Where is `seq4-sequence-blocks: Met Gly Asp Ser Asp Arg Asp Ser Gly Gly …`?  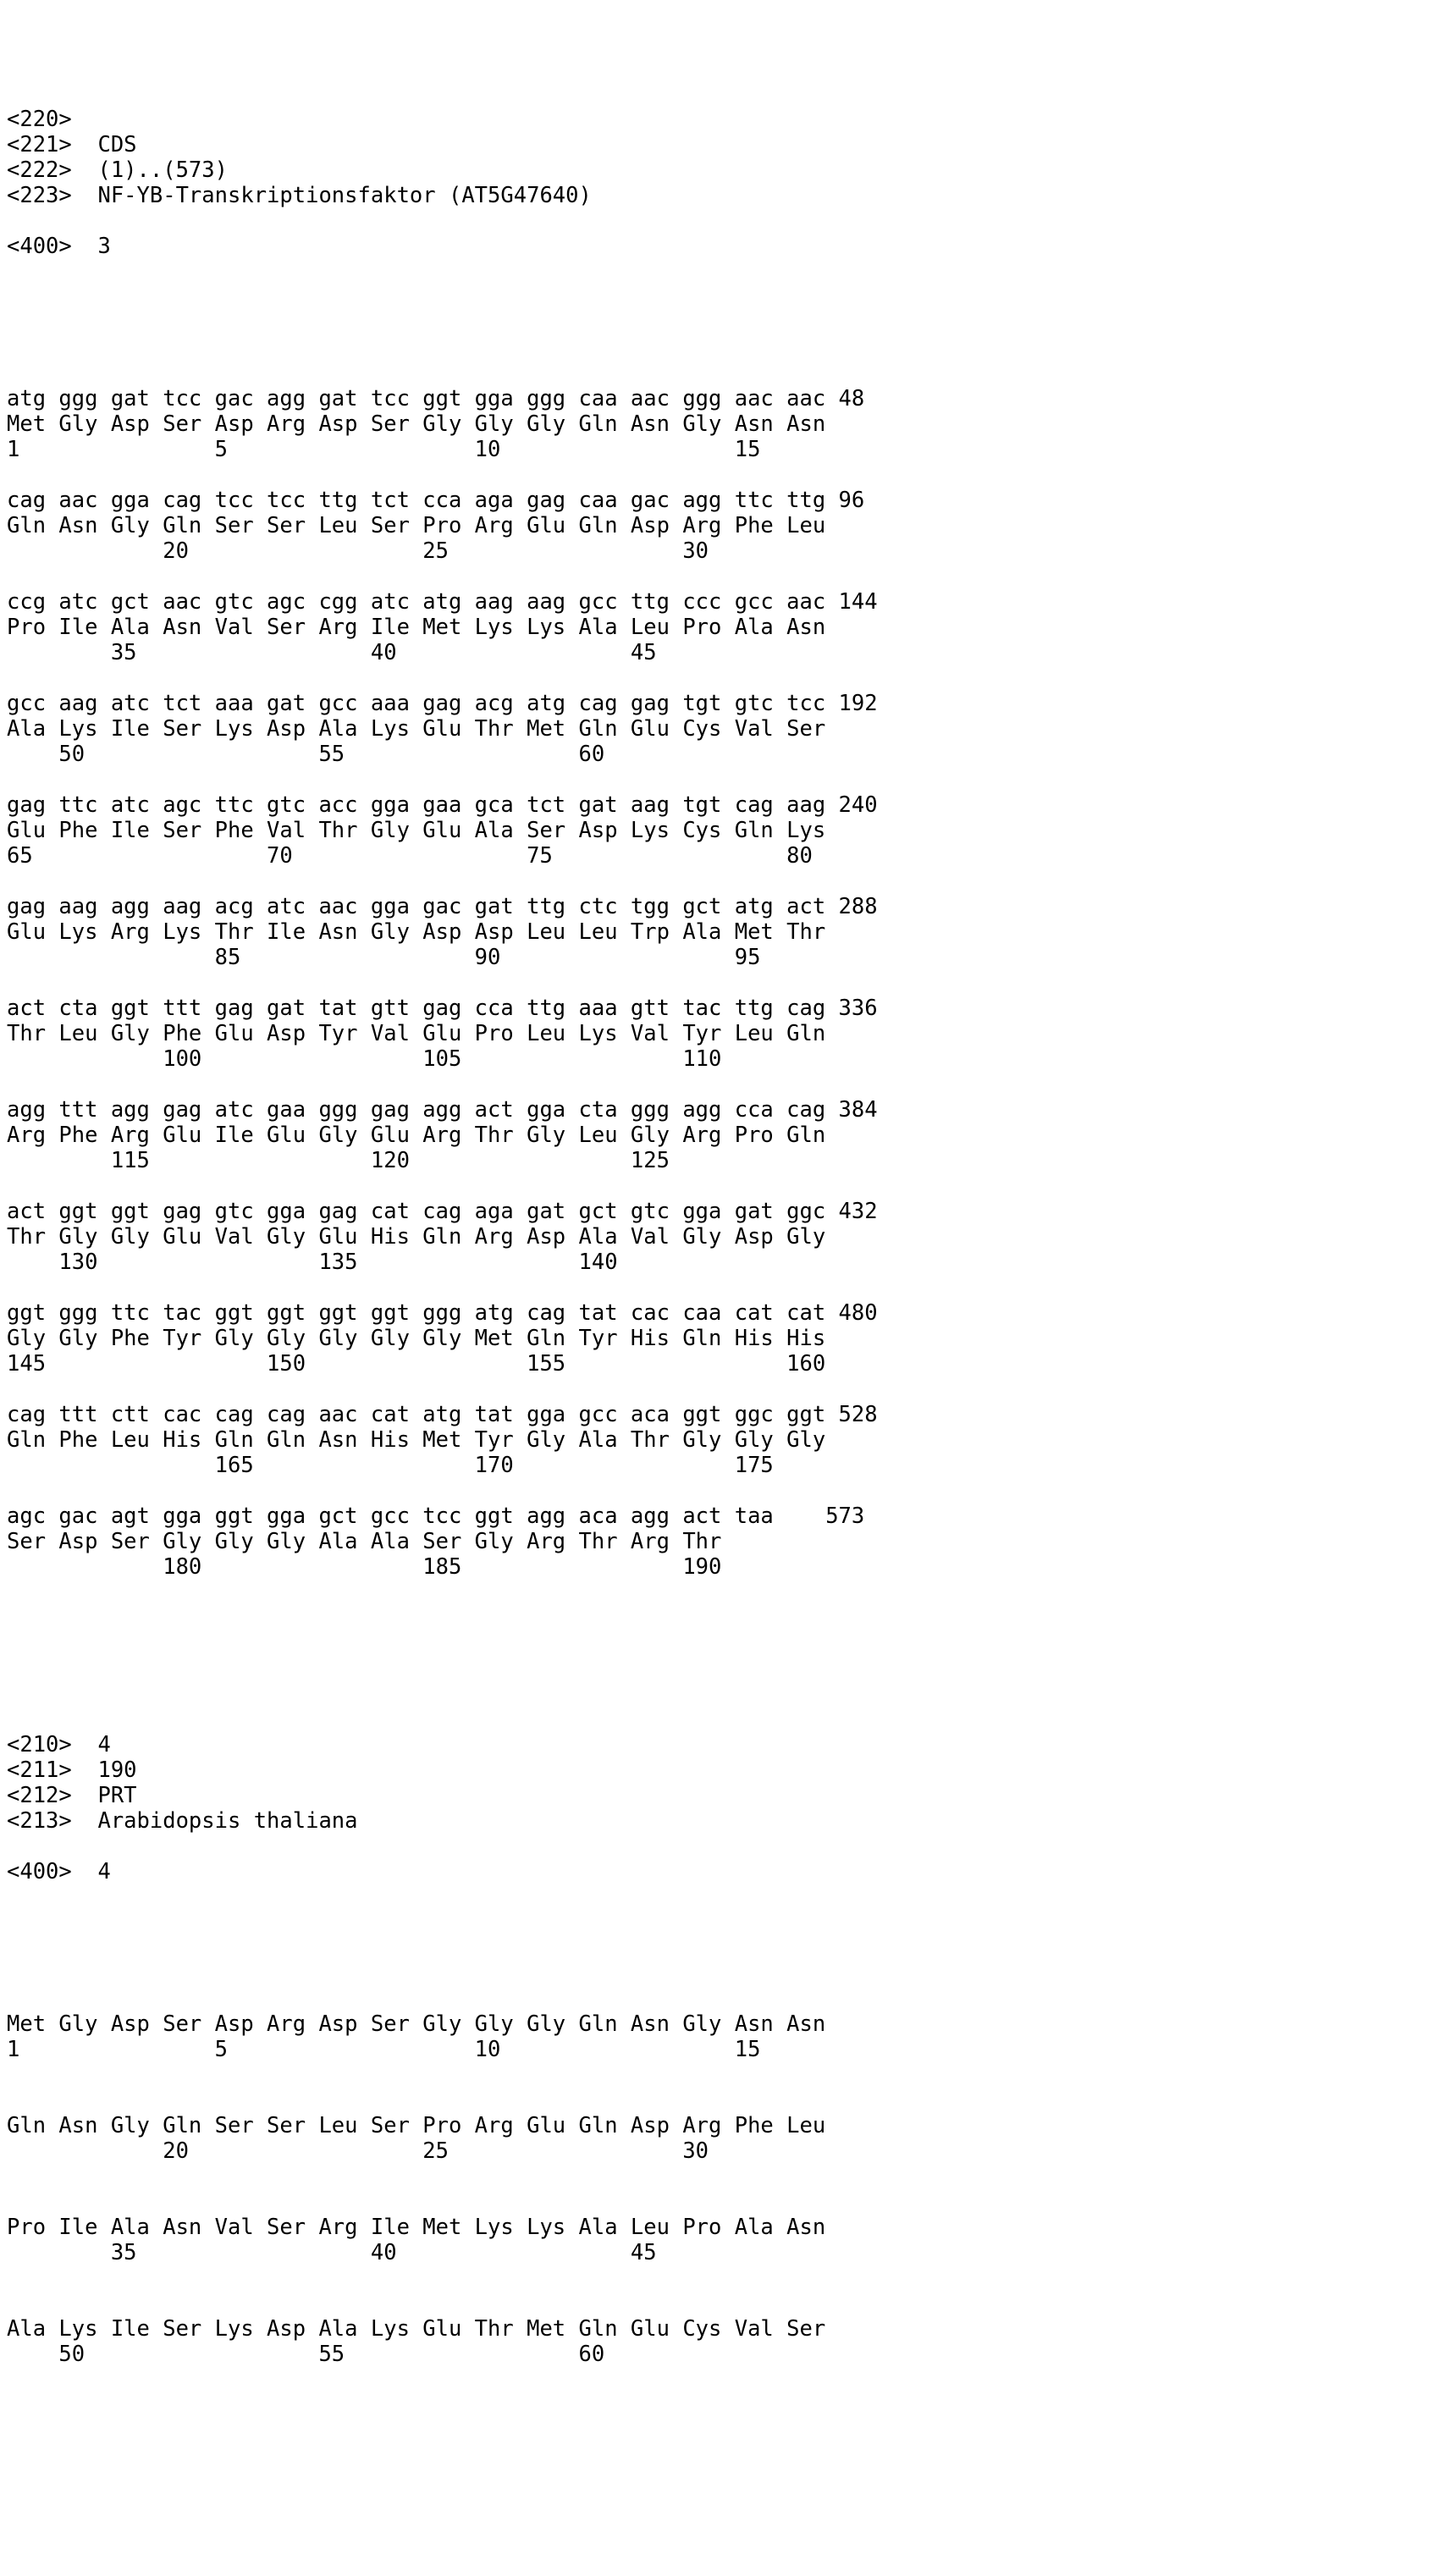
seq4-sequence-blocks: Met Gly Asp Ser Asp Arg Asp Ser Gly Gly … is located at coordinates (416, 2189).